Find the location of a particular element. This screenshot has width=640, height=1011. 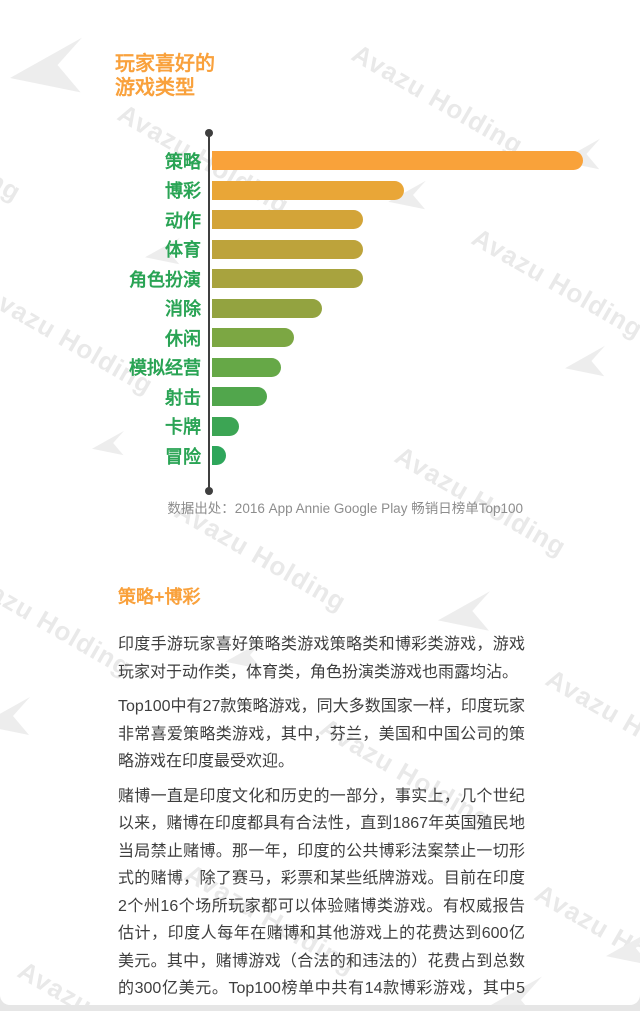

chart-row: 博彩 is located at coordinates (370, 191).